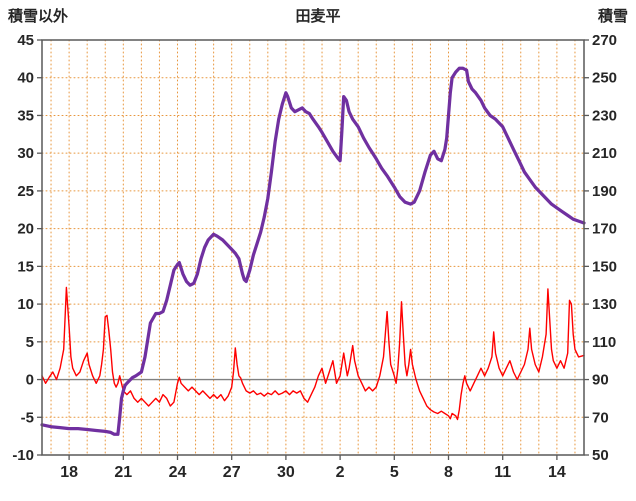 The image size is (636, 501). Describe the element at coordinates (318, 16) in the screenshot. I see `chart-title: 田麦平` at that location.